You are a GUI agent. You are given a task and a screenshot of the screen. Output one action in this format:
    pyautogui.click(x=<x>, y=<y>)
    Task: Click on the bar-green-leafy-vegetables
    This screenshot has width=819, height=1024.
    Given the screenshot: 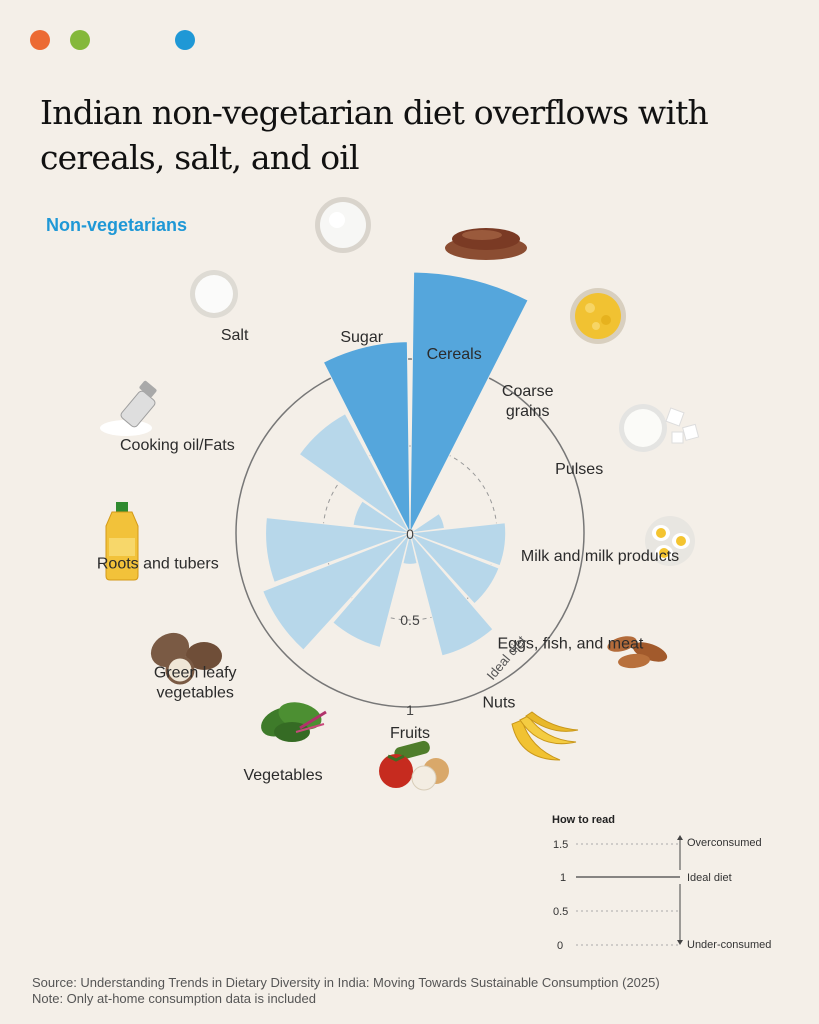 What is the action you would take?
    pyautogui.click(x=336, y=591)
    